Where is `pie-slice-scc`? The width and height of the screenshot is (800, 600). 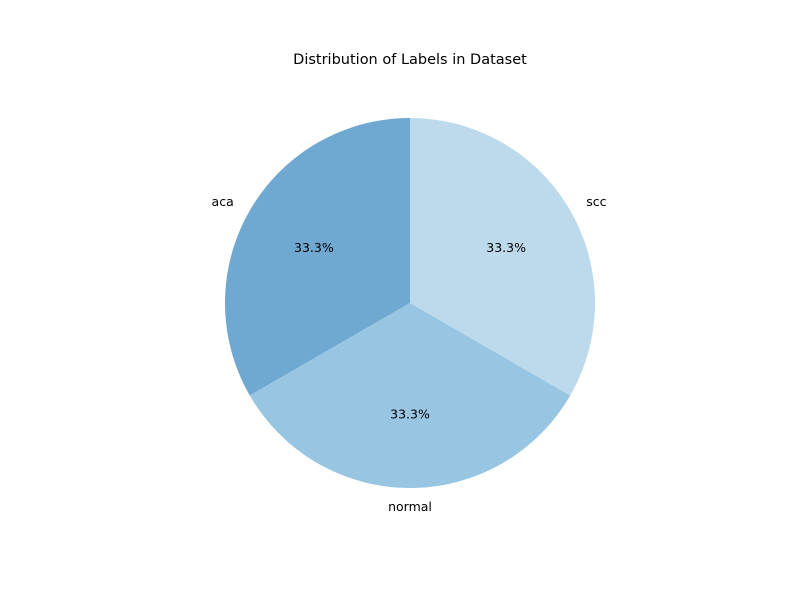 pie-slice-scc is located at coordinates (502, 257).